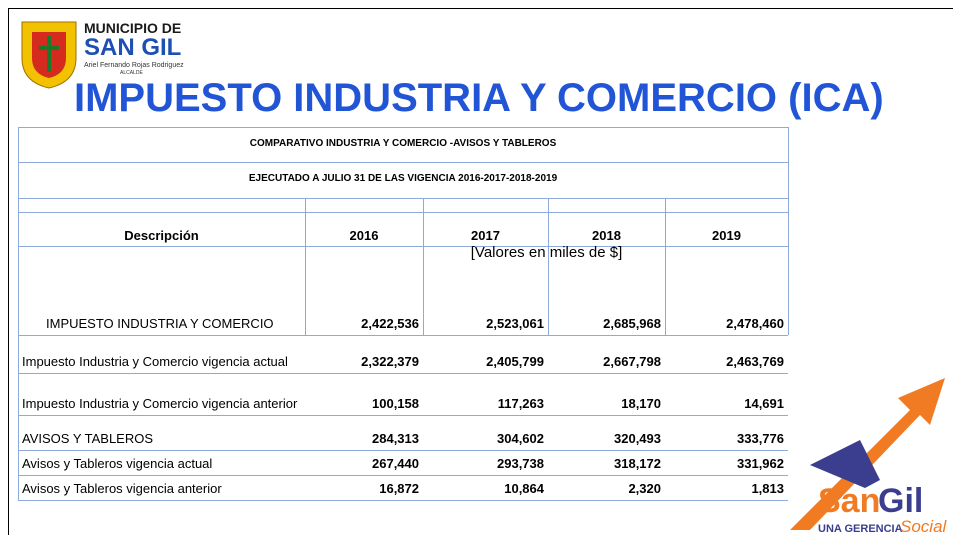 The height and width of the screenshot is (535, 953). What do you see at coordinates (520, 463) in the screenshot?
I see `value-cell: 293,738` at bounding box center [520, 463].